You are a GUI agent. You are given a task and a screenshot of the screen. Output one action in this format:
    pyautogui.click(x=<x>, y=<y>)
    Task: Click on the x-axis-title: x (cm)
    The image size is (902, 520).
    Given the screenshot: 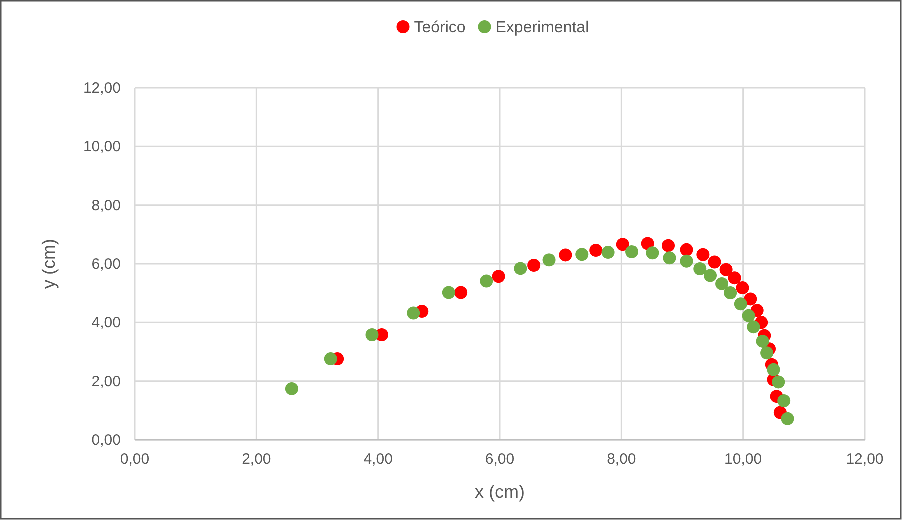 What is the action you would take?
    pyautogui.click(x=500, y=492)
    